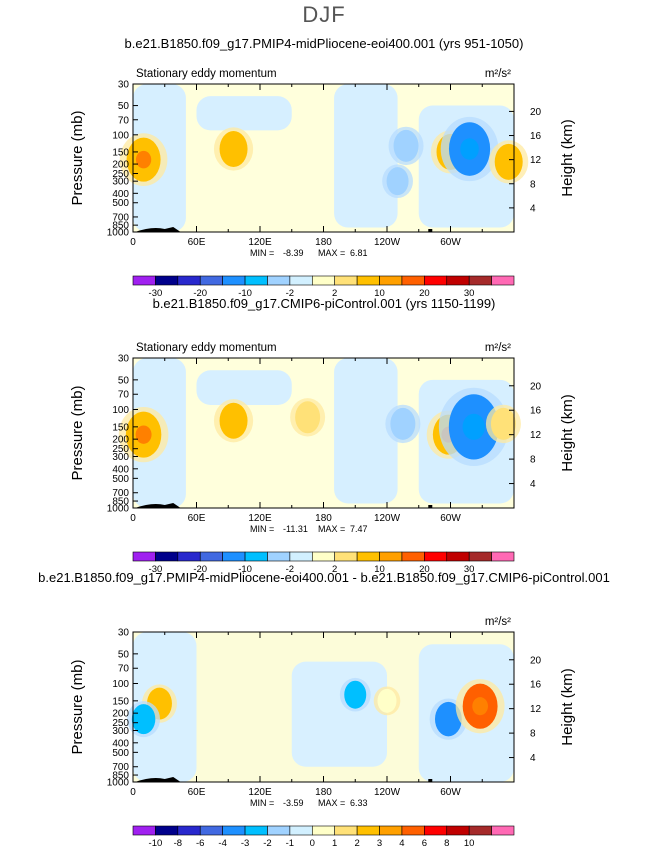  What do you see at coordinates (206, 74) in the screenshot?
I see `panel-left-label: Stationary eddy momentum` at bounding box center [206, 74].